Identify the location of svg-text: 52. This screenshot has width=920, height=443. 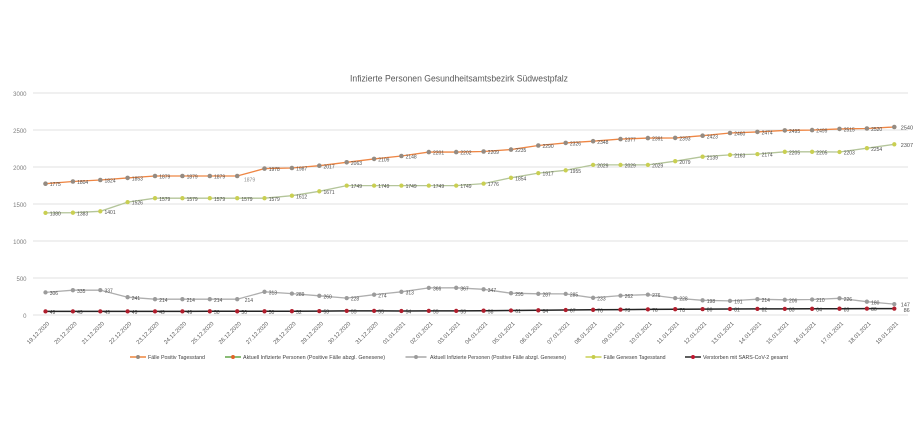
(299, 313).